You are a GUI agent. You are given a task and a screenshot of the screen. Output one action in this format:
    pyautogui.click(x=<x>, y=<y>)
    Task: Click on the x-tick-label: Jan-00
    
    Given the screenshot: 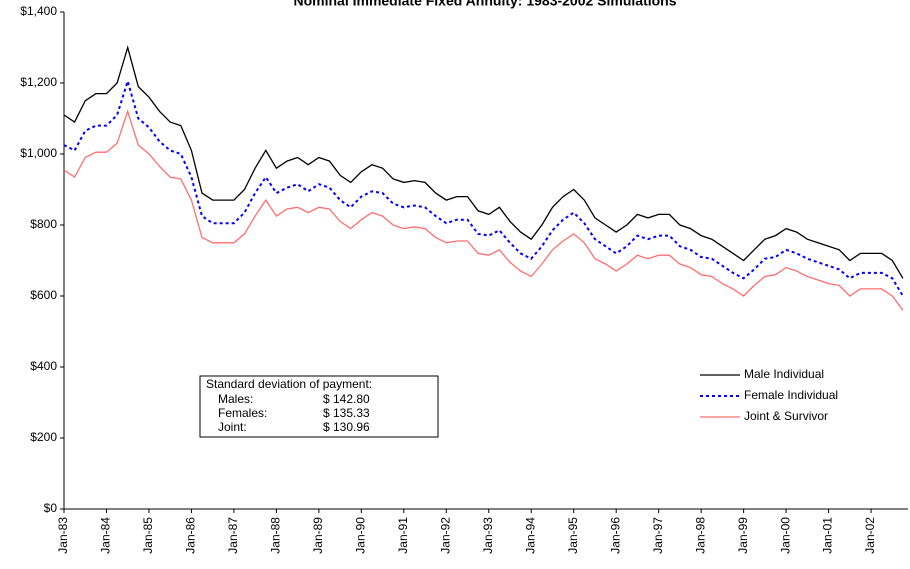 What is the action you would take?
    pyautogui.click(x=785, y=535)
    